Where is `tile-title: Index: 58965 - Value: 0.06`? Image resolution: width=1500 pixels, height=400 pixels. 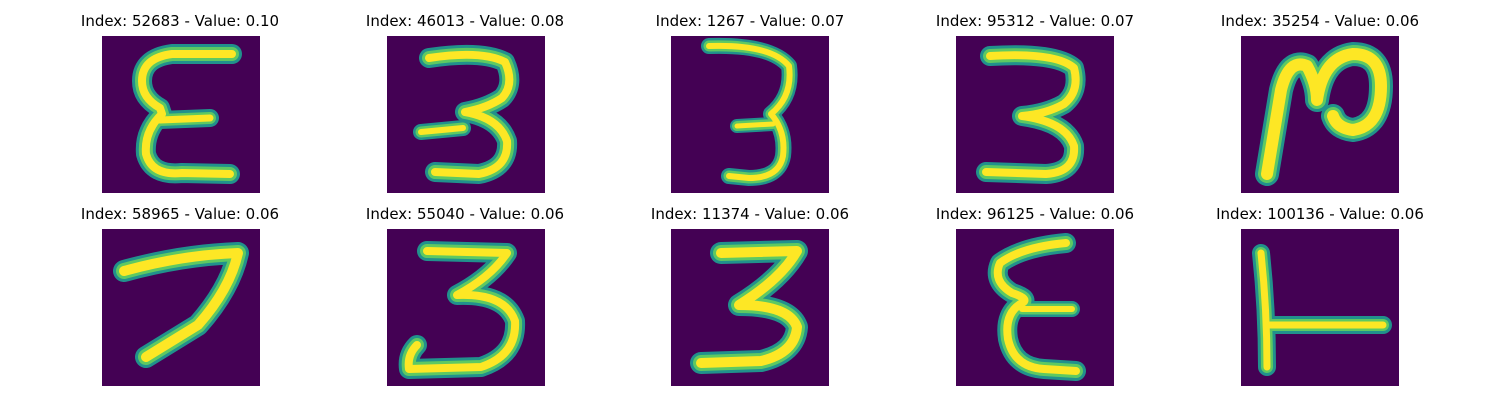
tile-title: Index: 58965 - Value: 0.06 is located at coordinates (180, 214).